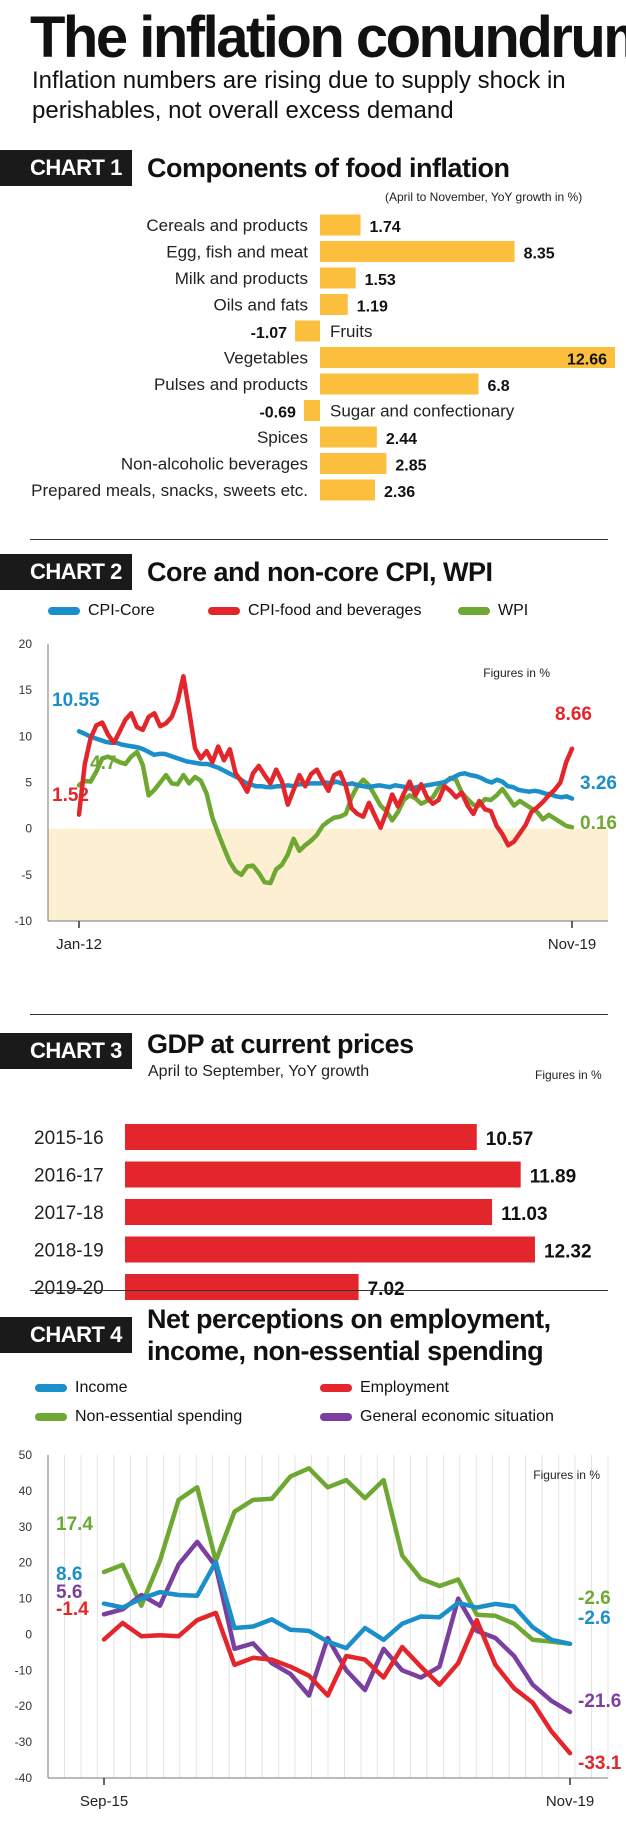 The height and width of the screenshot is (1826, 626). Describe the element at coordinates (24, 1778) in the screenshot. I see `chart4-y-tick-label: -40` at that location.